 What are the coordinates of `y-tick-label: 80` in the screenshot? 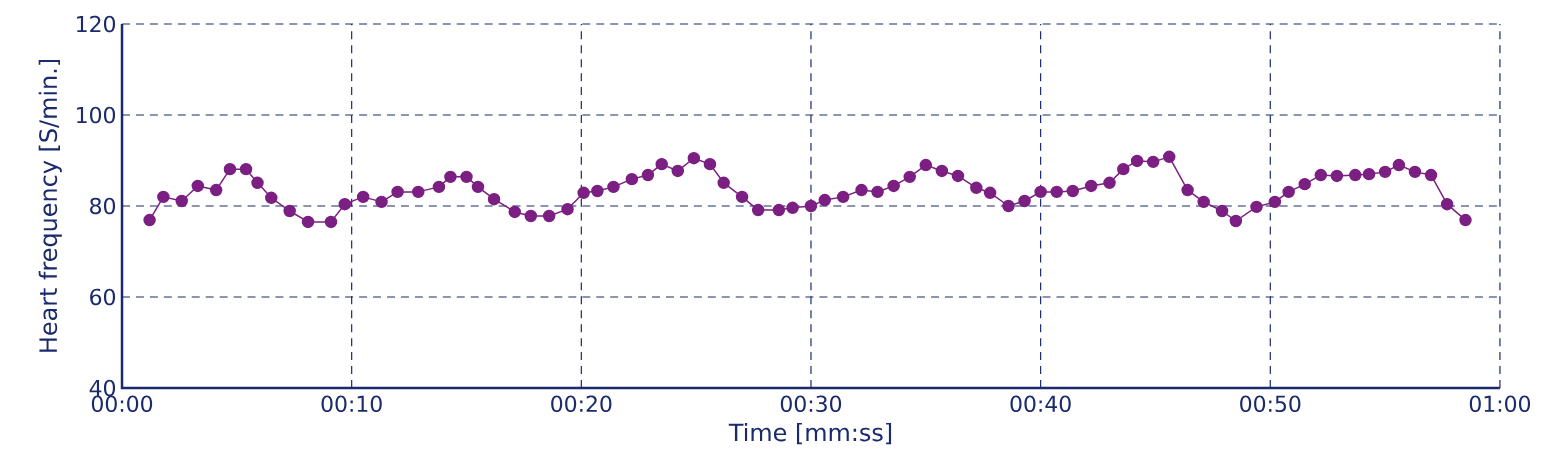 It's located at (103, 206).